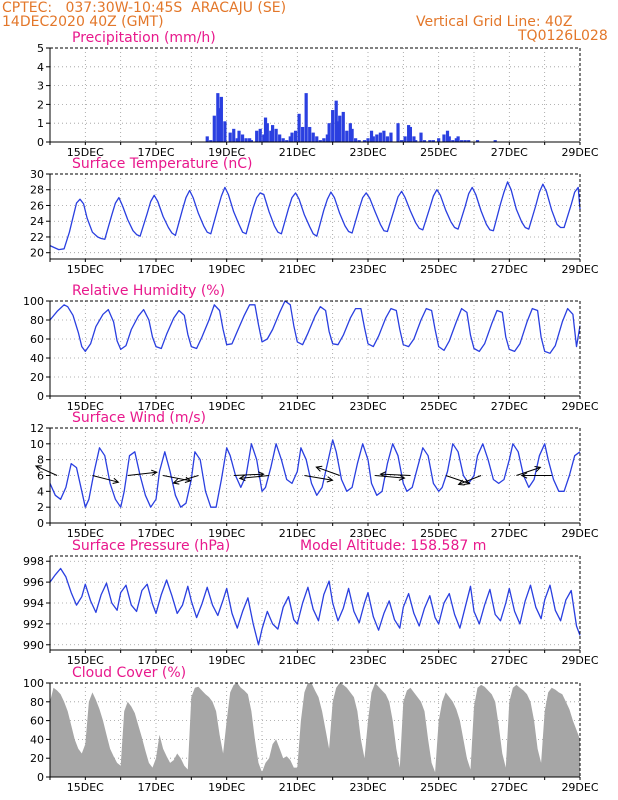 This screenshot has height=800, width=618. Describe the element at coordinates (37, 444) in the screenshot. I see `y-tick-label: 10` at that location.